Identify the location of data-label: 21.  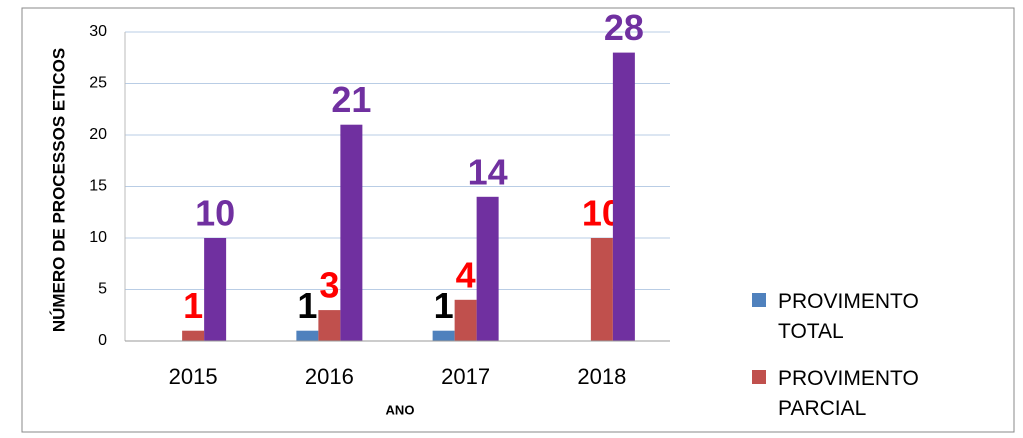
(351, 99).